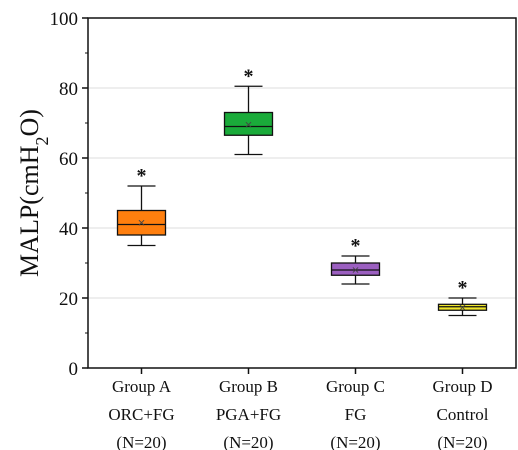 This screenshot has width=518, height=450. I want to click on x-category-label: Group B, so click(248, 386).